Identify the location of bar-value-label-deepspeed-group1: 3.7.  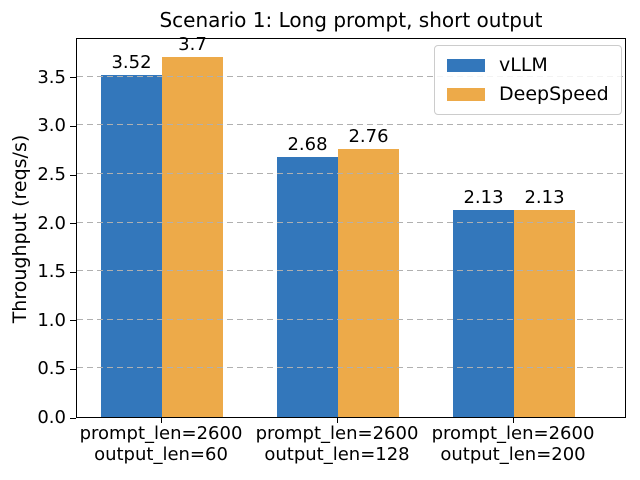
(192, 45).